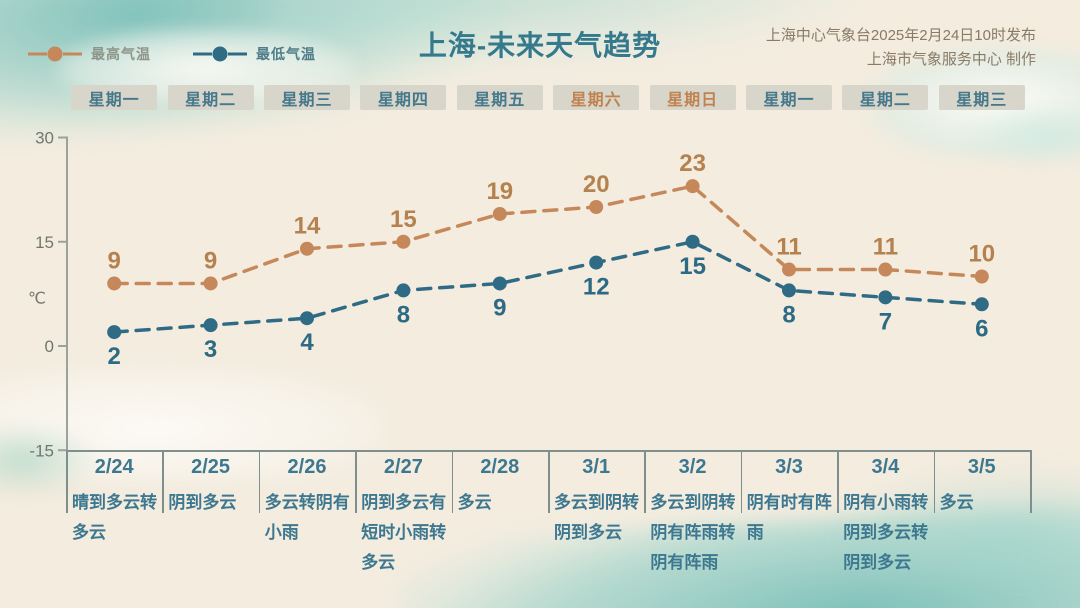 The image size is (1080, 608). I want to click on date-cell: 3/4, so click(885, 466).